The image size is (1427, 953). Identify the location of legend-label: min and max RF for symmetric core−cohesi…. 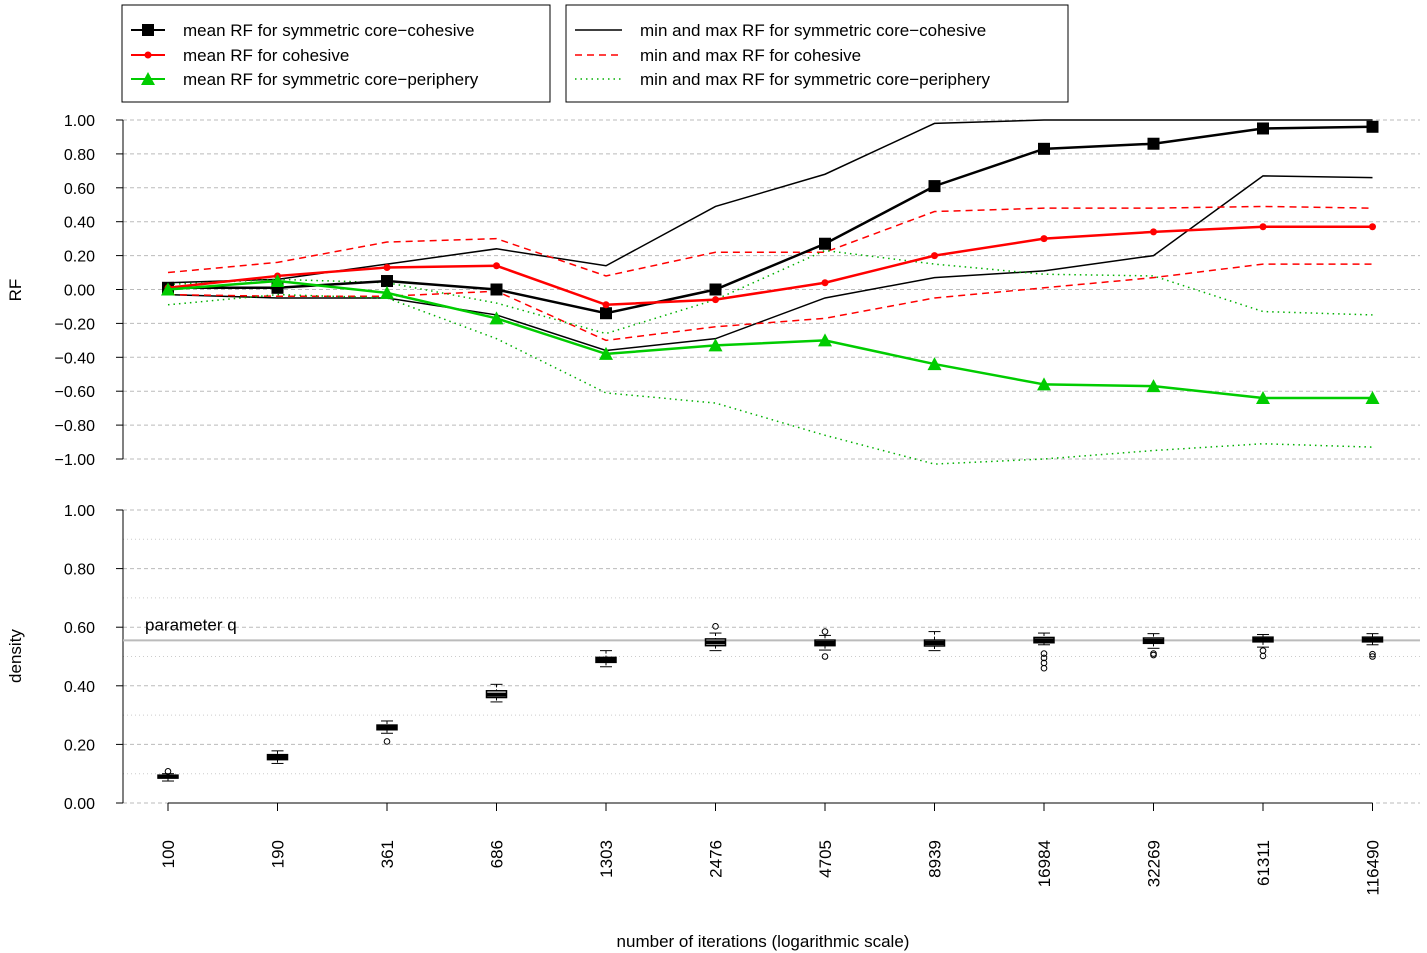
(813, 30).